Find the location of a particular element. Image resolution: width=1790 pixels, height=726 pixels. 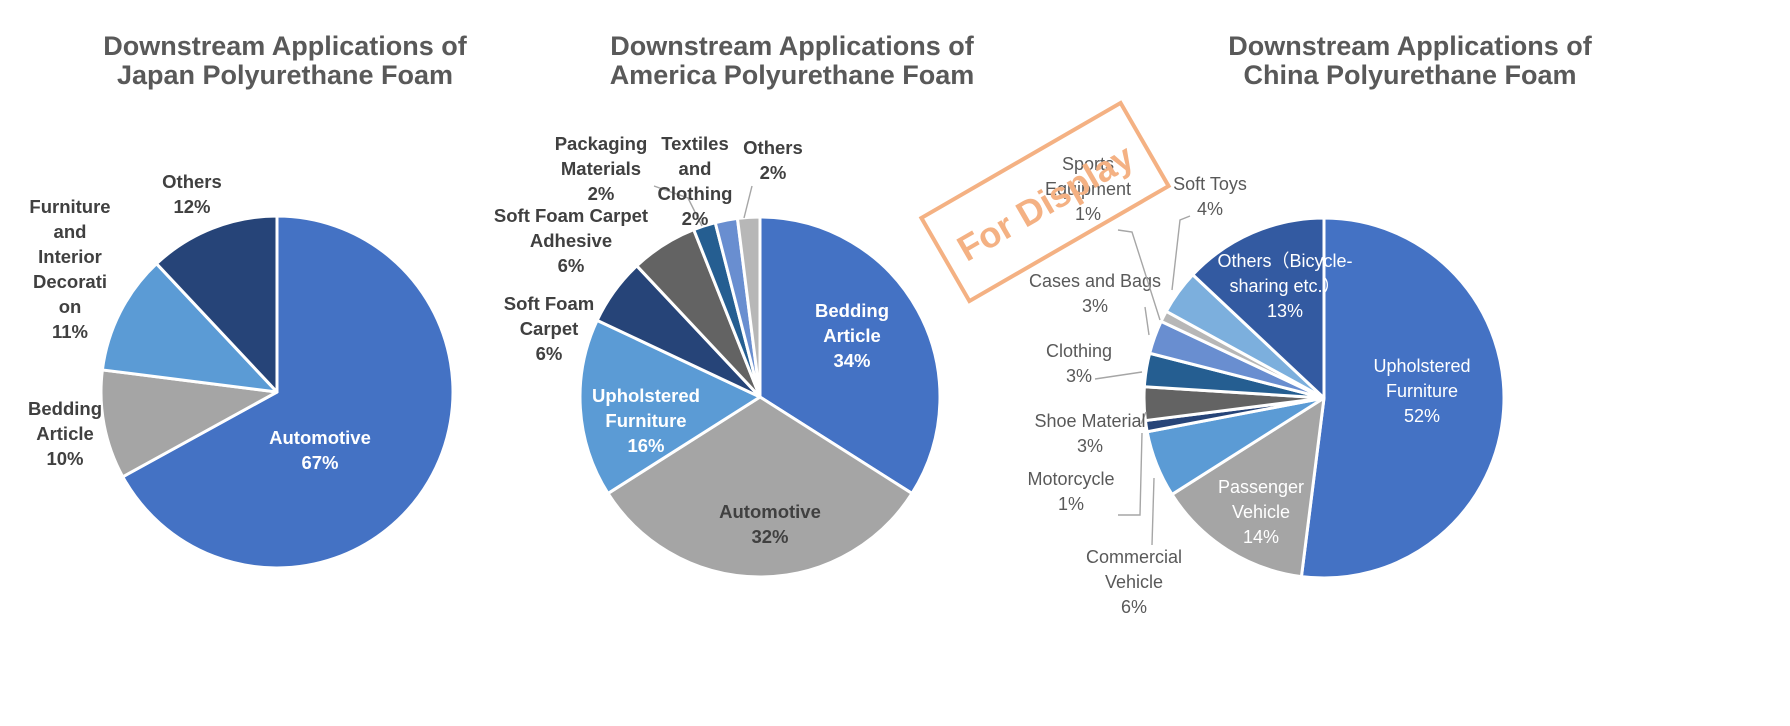

slice-label: Soft Foam Carpet Adhesive 6% is located at coordinates (571, 240).